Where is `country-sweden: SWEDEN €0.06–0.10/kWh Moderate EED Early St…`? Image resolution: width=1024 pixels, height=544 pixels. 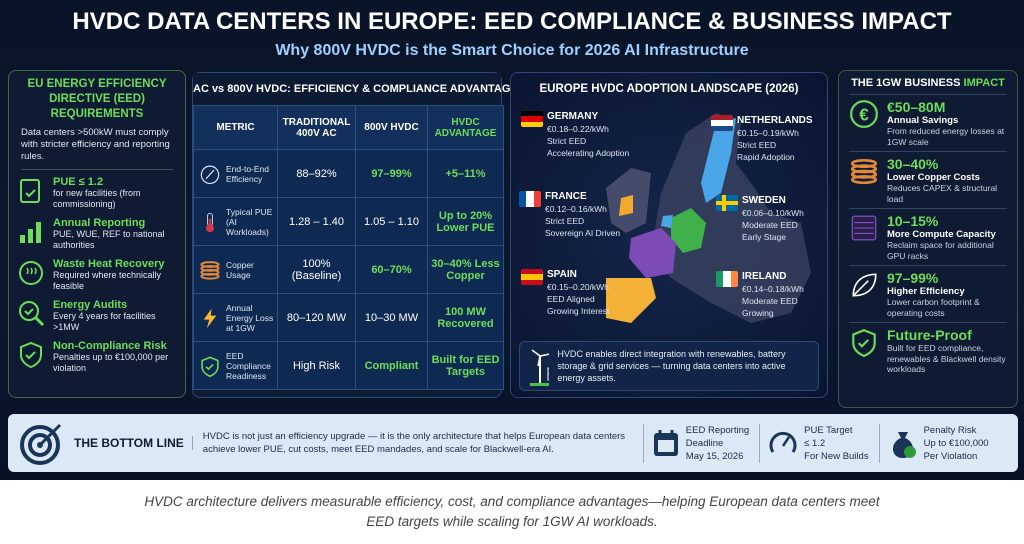
country-sweden: SWEDEN €0.06–0.10/kWh Moderate EED Early St… is located at coordinates (773, 219).